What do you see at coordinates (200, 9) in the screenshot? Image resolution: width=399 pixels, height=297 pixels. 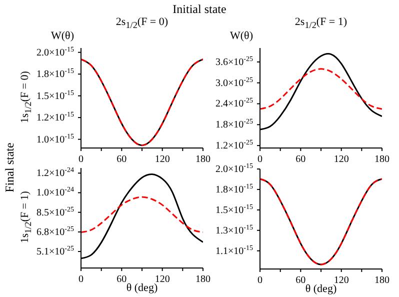 I see `text: Initial state` at bounding box center [200, 9].